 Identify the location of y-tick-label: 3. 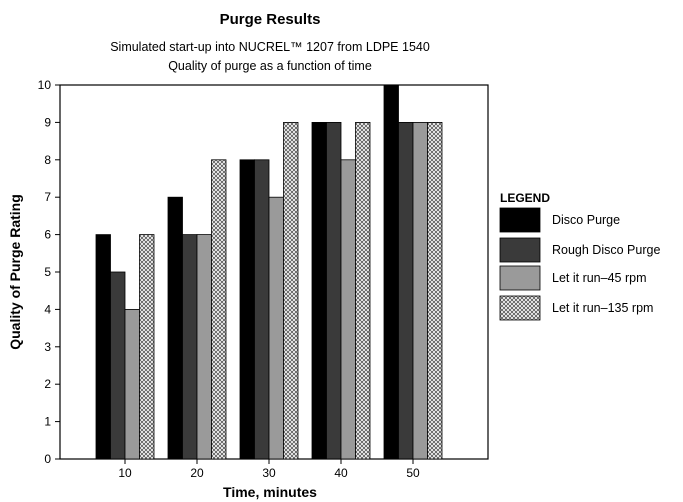
(47, 347).